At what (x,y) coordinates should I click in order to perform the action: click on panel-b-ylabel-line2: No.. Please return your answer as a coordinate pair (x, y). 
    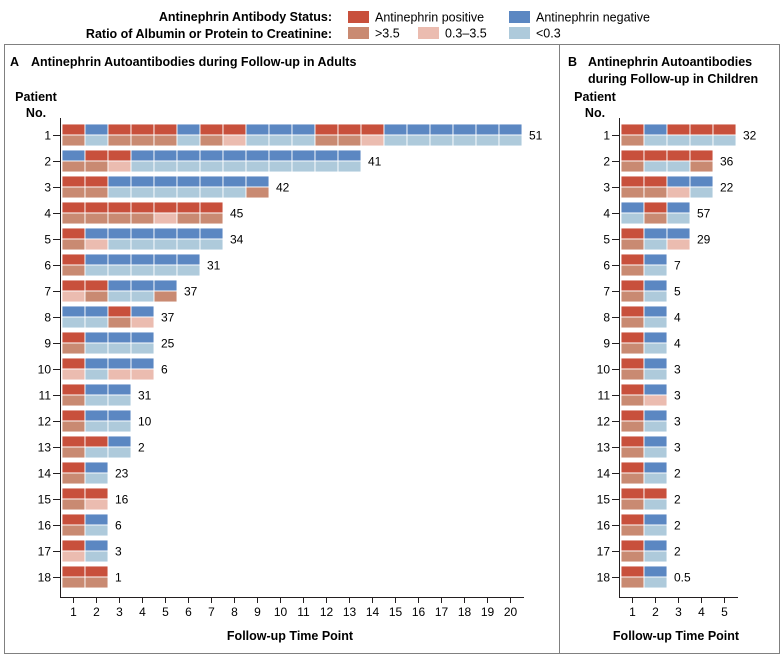
    Looking at the image, I should click on (595, 113).